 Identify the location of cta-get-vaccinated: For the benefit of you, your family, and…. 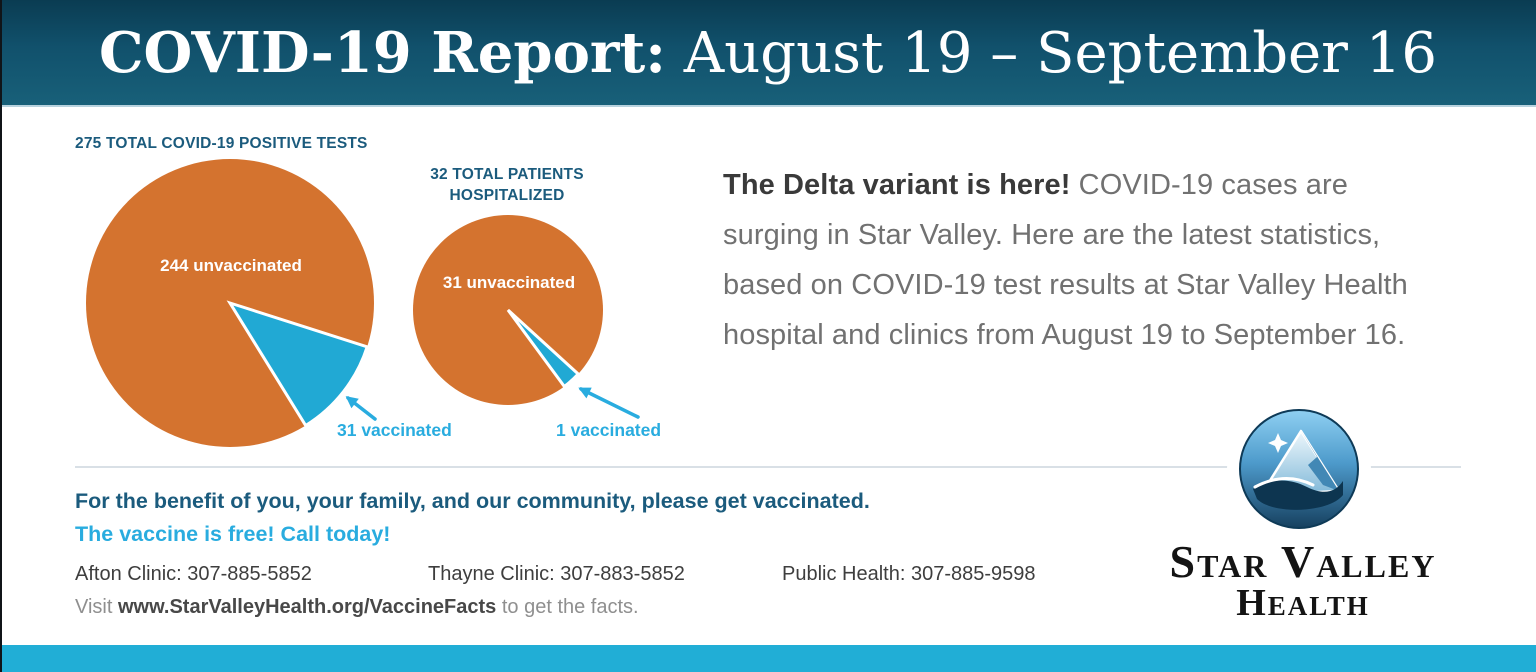
(472, 501).